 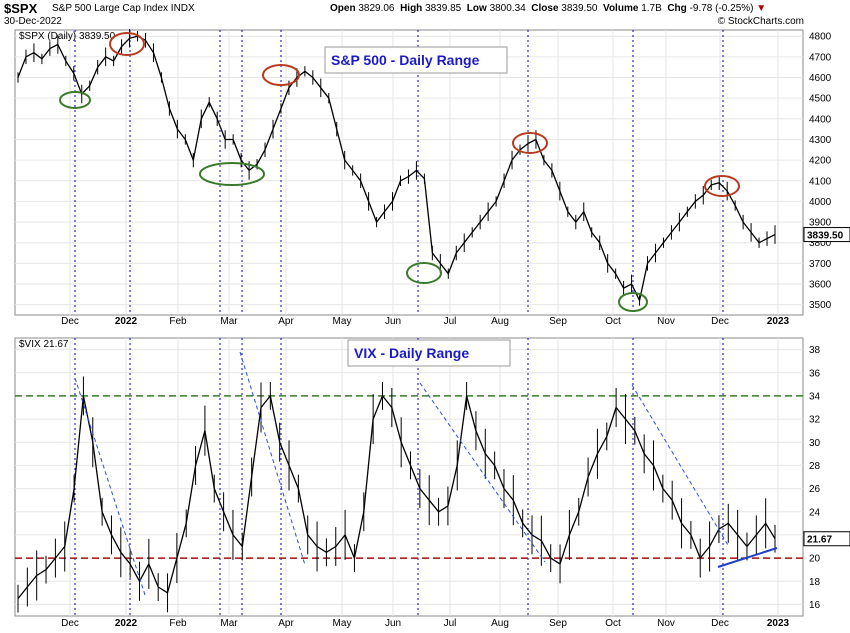 I want to click on down-arrow-icon: ▼, so click(x=761, y=8).